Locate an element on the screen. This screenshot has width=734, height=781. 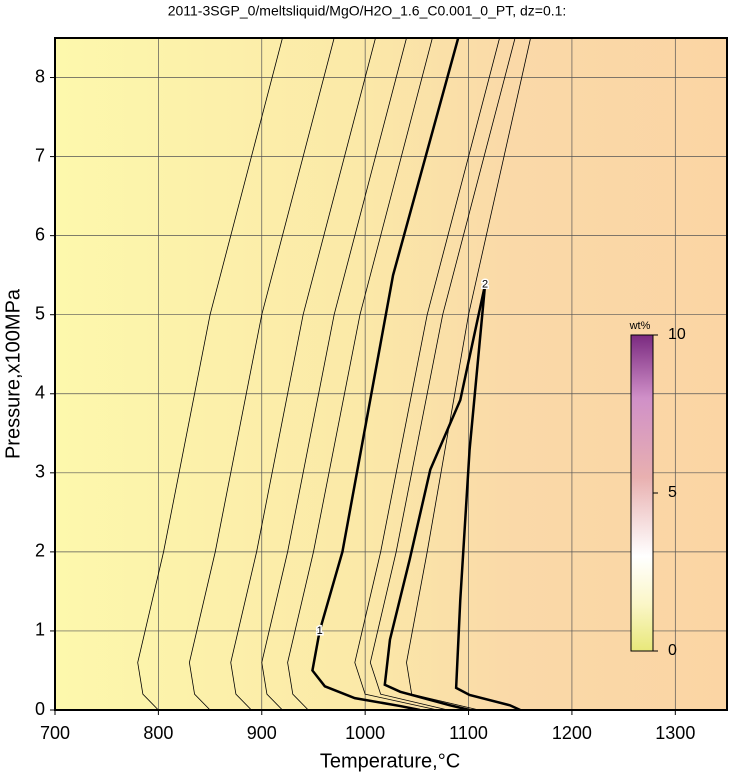
y-tick-label: 6 is located at coordinates (40, 234).